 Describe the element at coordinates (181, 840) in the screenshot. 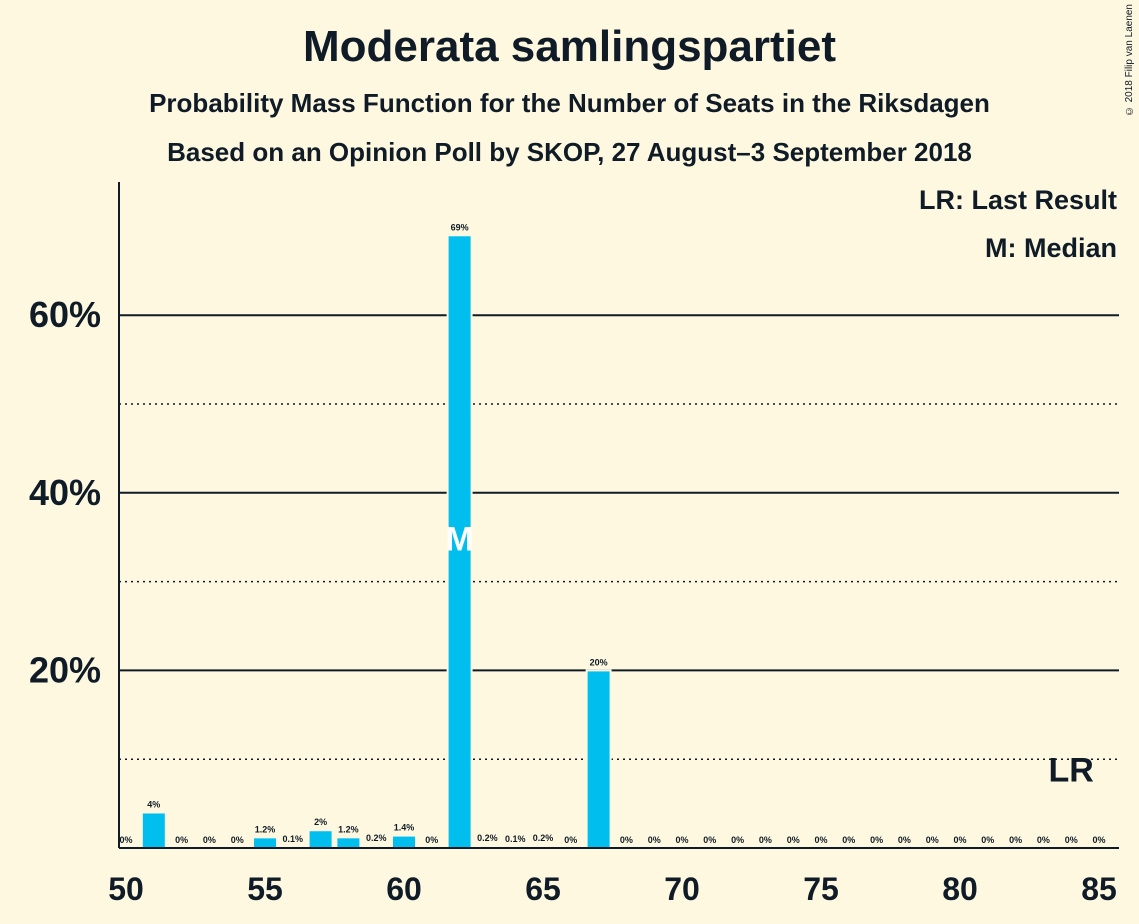

I see `data-label-seat-52: 0%` at that location.